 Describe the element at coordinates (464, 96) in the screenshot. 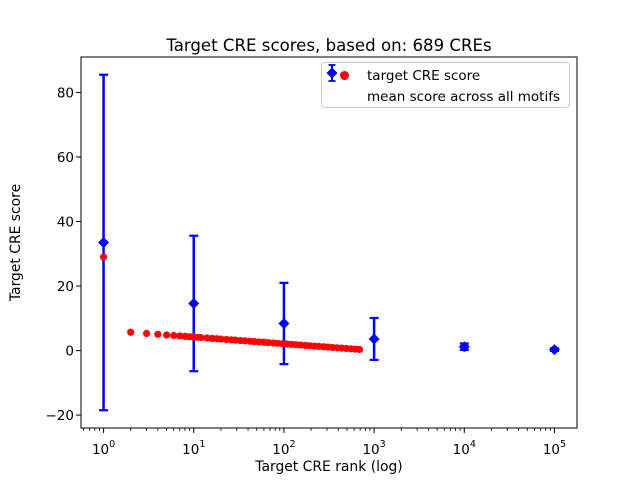

I see `legend-label-mean-score: mean score across all motifs` at that location.